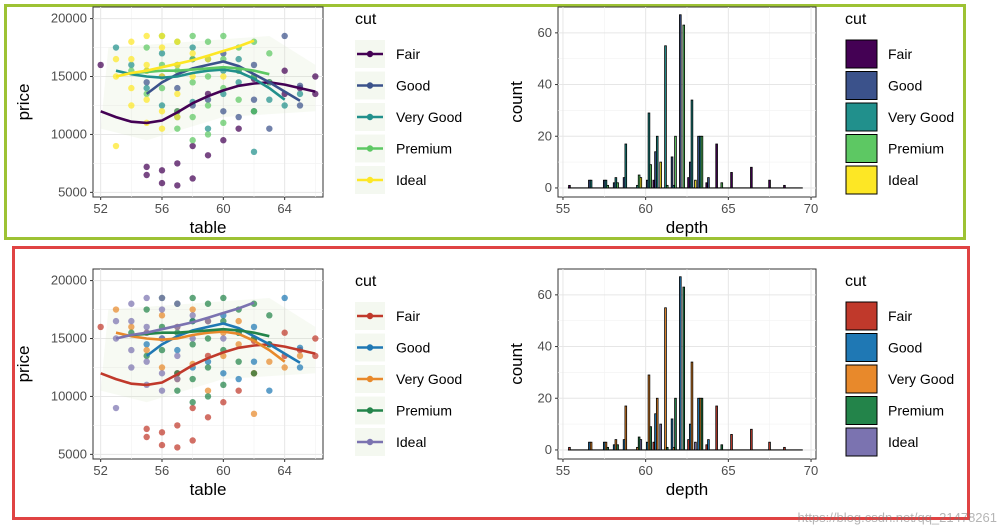 Image resolution: width=1005 pixels, height=531 pixels. Describe the element at coordinates (728, 470) in the screenshot. I see `histogram-x-tick-label: 65` at that location.